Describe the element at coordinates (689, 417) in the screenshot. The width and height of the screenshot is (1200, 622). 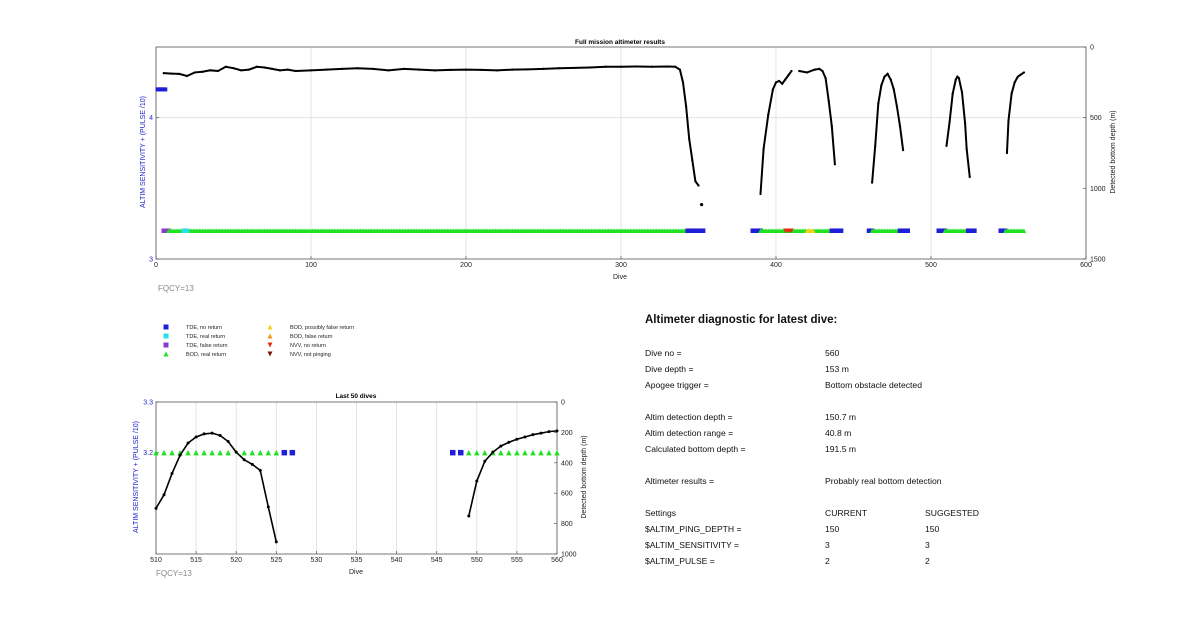
I see `diagnostic-label: Altim detection depth =` at that location.